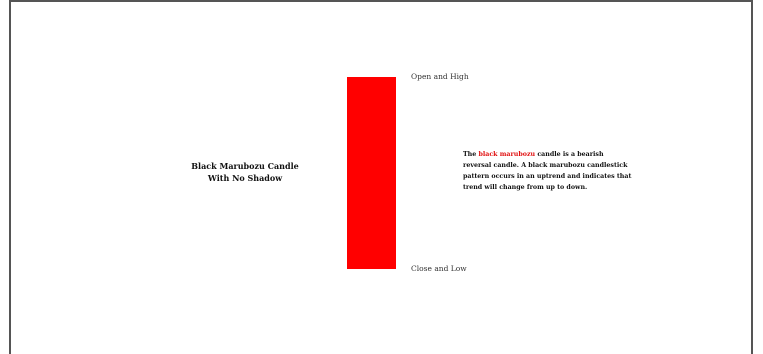 The image size is (763, 354). I want to click on description-line-1: The black marubozu candle is a bearish, so click(583, 154).